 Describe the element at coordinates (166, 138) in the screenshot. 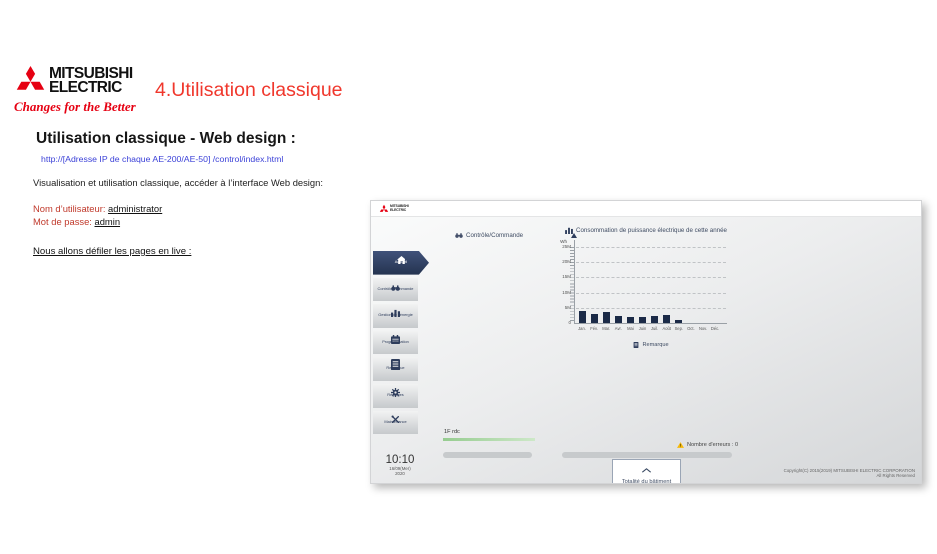

I see `page-title: Utilisation classique - Web design :` at that location.